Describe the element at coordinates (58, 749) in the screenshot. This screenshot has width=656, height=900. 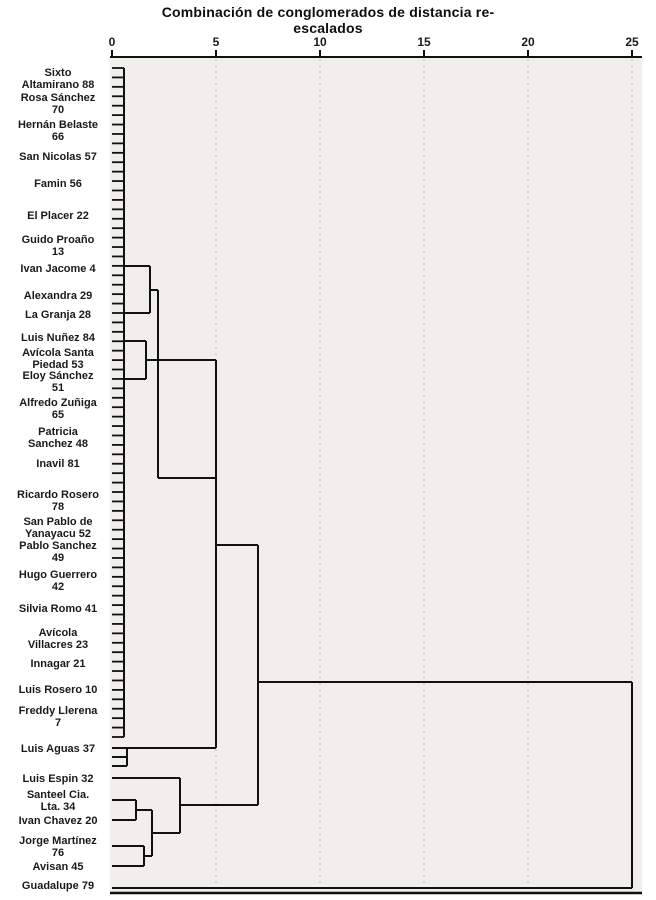
I see `leaf-label: Luis Aguas 37` at that location.